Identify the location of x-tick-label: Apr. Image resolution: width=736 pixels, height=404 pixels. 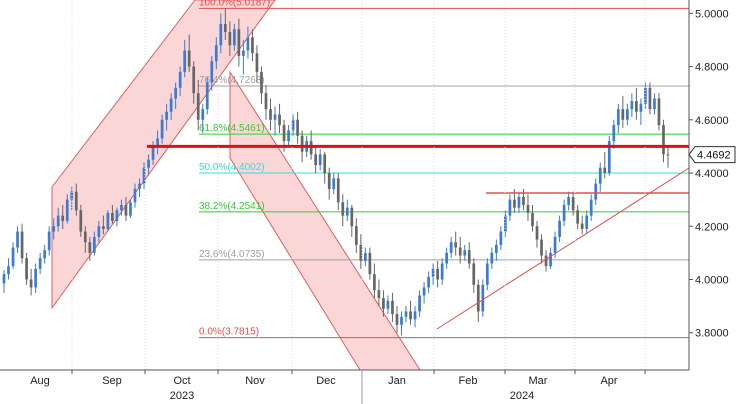
(608, 381).